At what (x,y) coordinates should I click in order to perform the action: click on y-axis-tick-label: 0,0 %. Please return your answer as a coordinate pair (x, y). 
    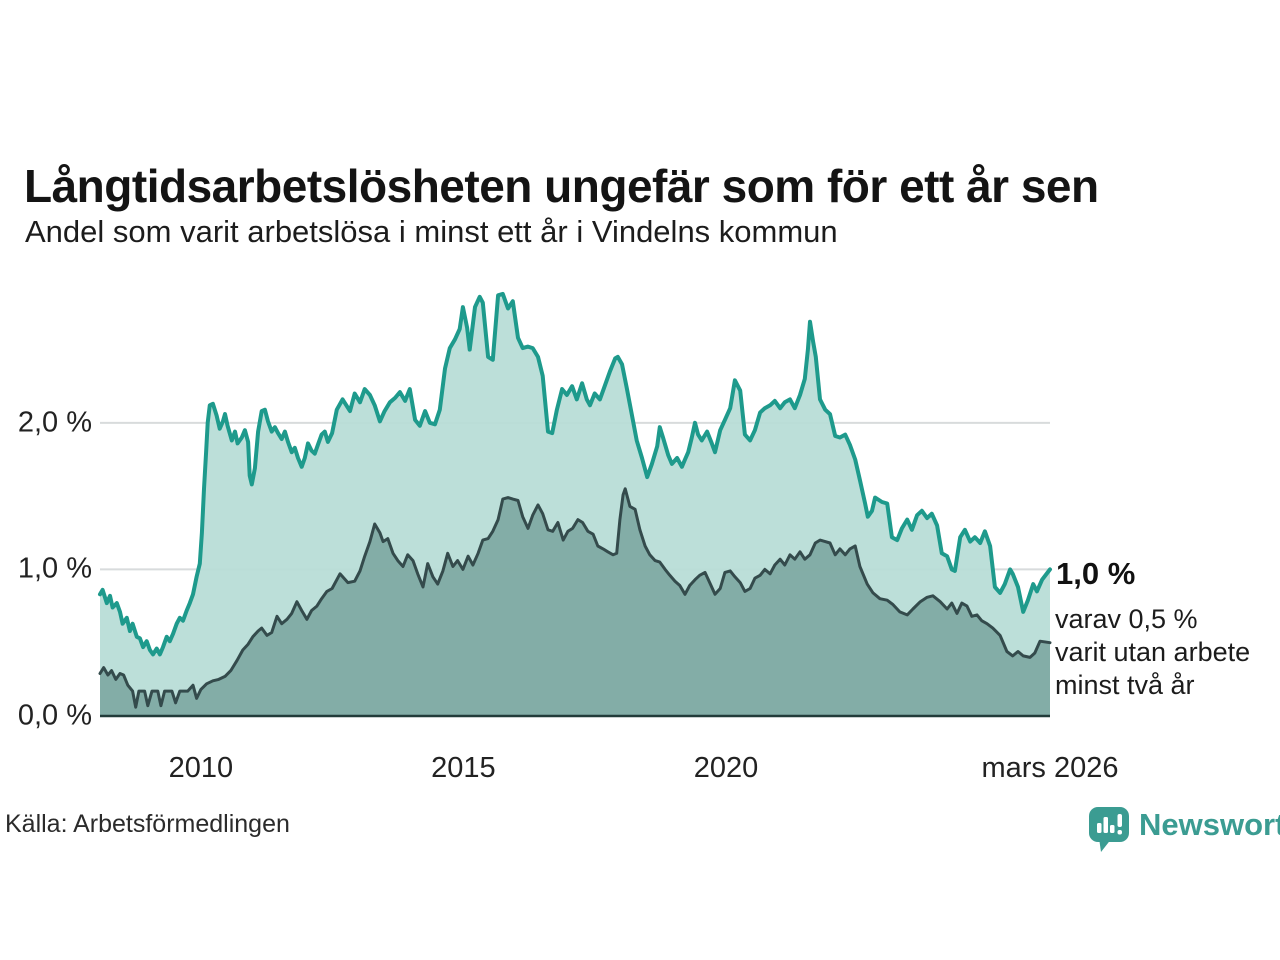
    Looking at the image, I should click on (54, 715).